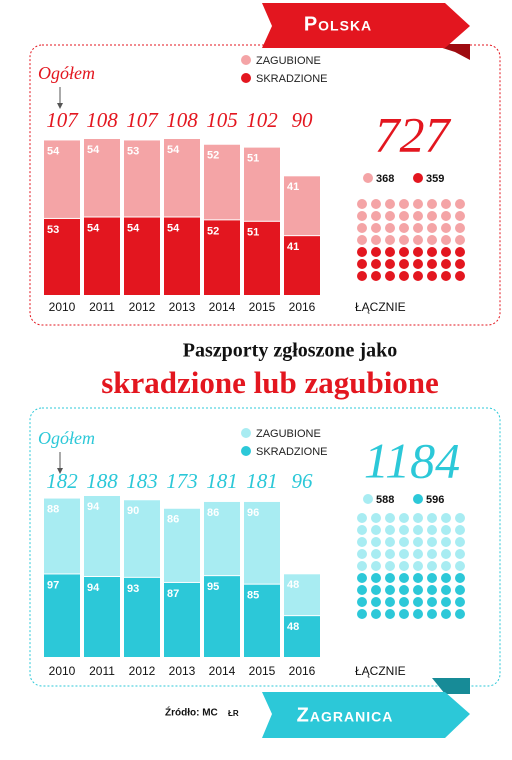 The image size is (512, 760). I want to click on segment-label: 48, so click(293, 627).